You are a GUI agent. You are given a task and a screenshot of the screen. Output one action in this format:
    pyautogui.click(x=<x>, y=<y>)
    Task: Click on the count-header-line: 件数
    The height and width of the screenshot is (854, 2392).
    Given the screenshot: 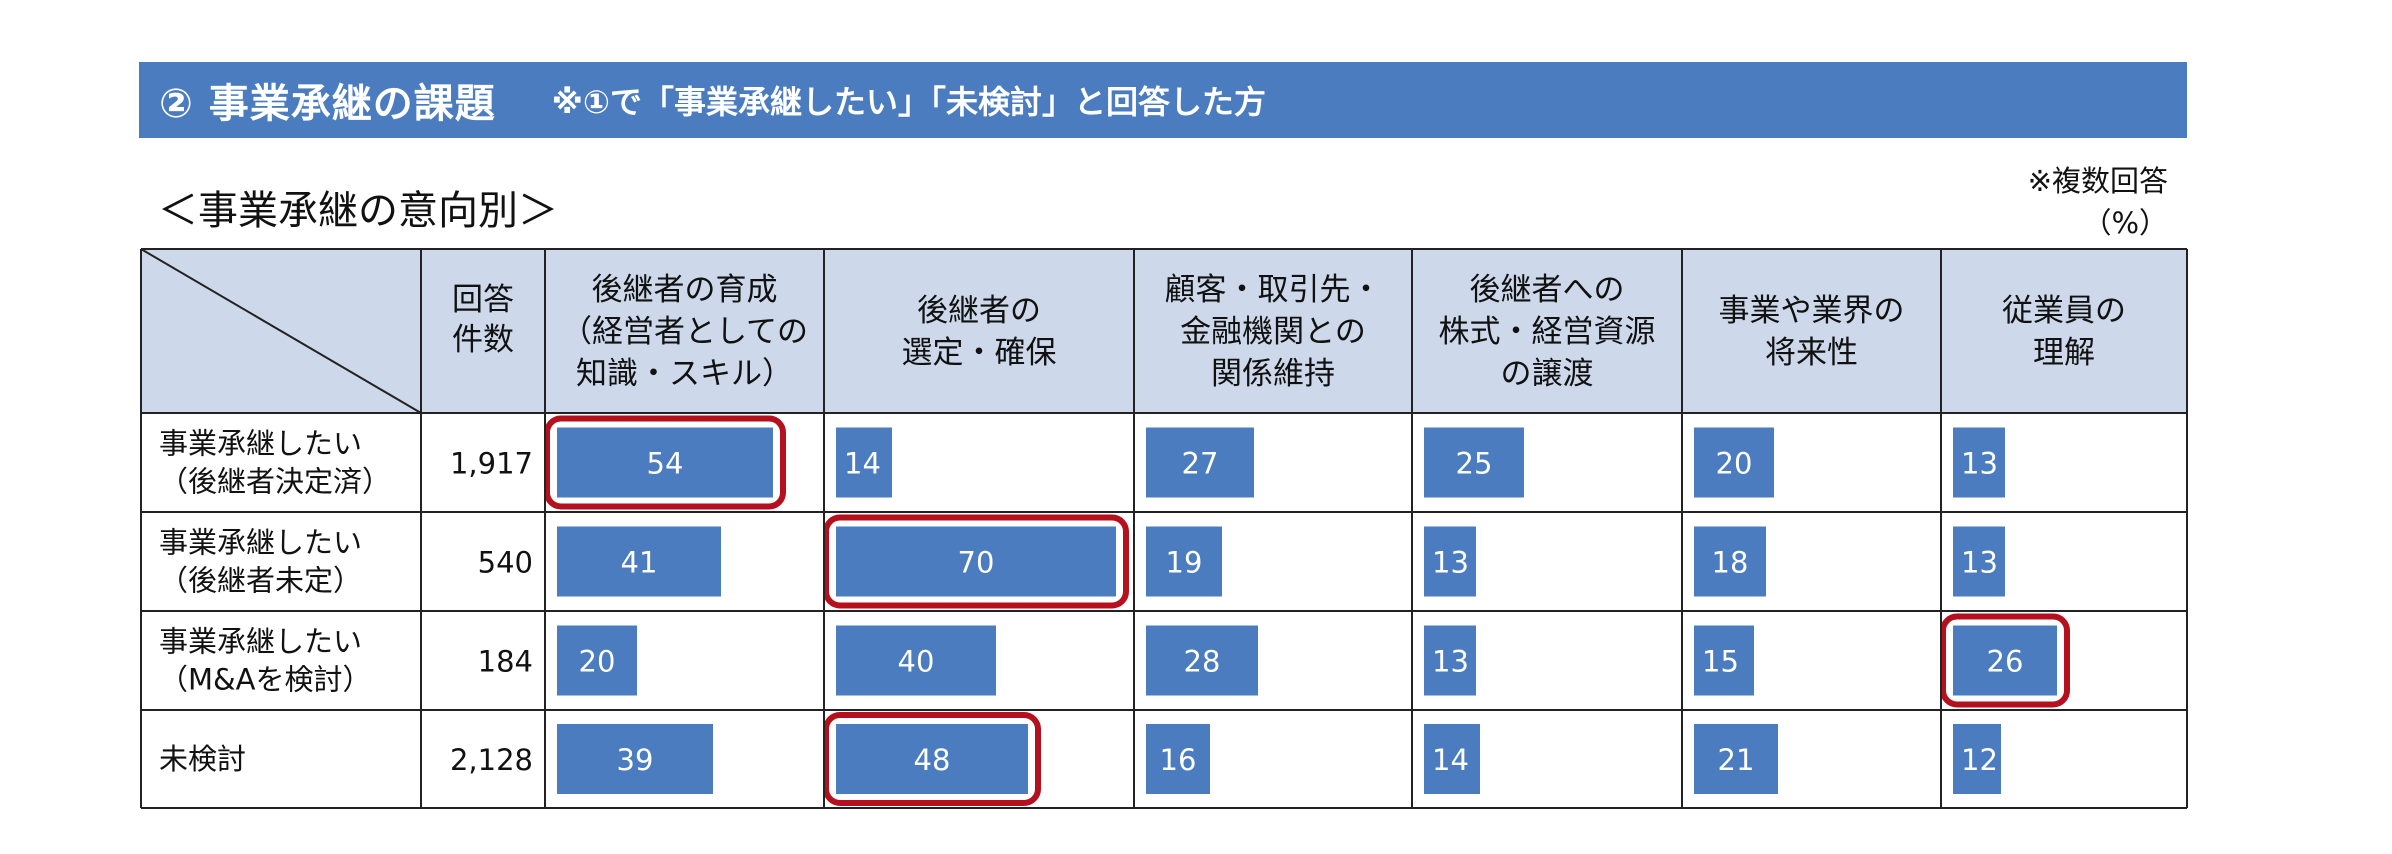 What is the action you would take?
    pyautogui.click(x=483, y=340)
    